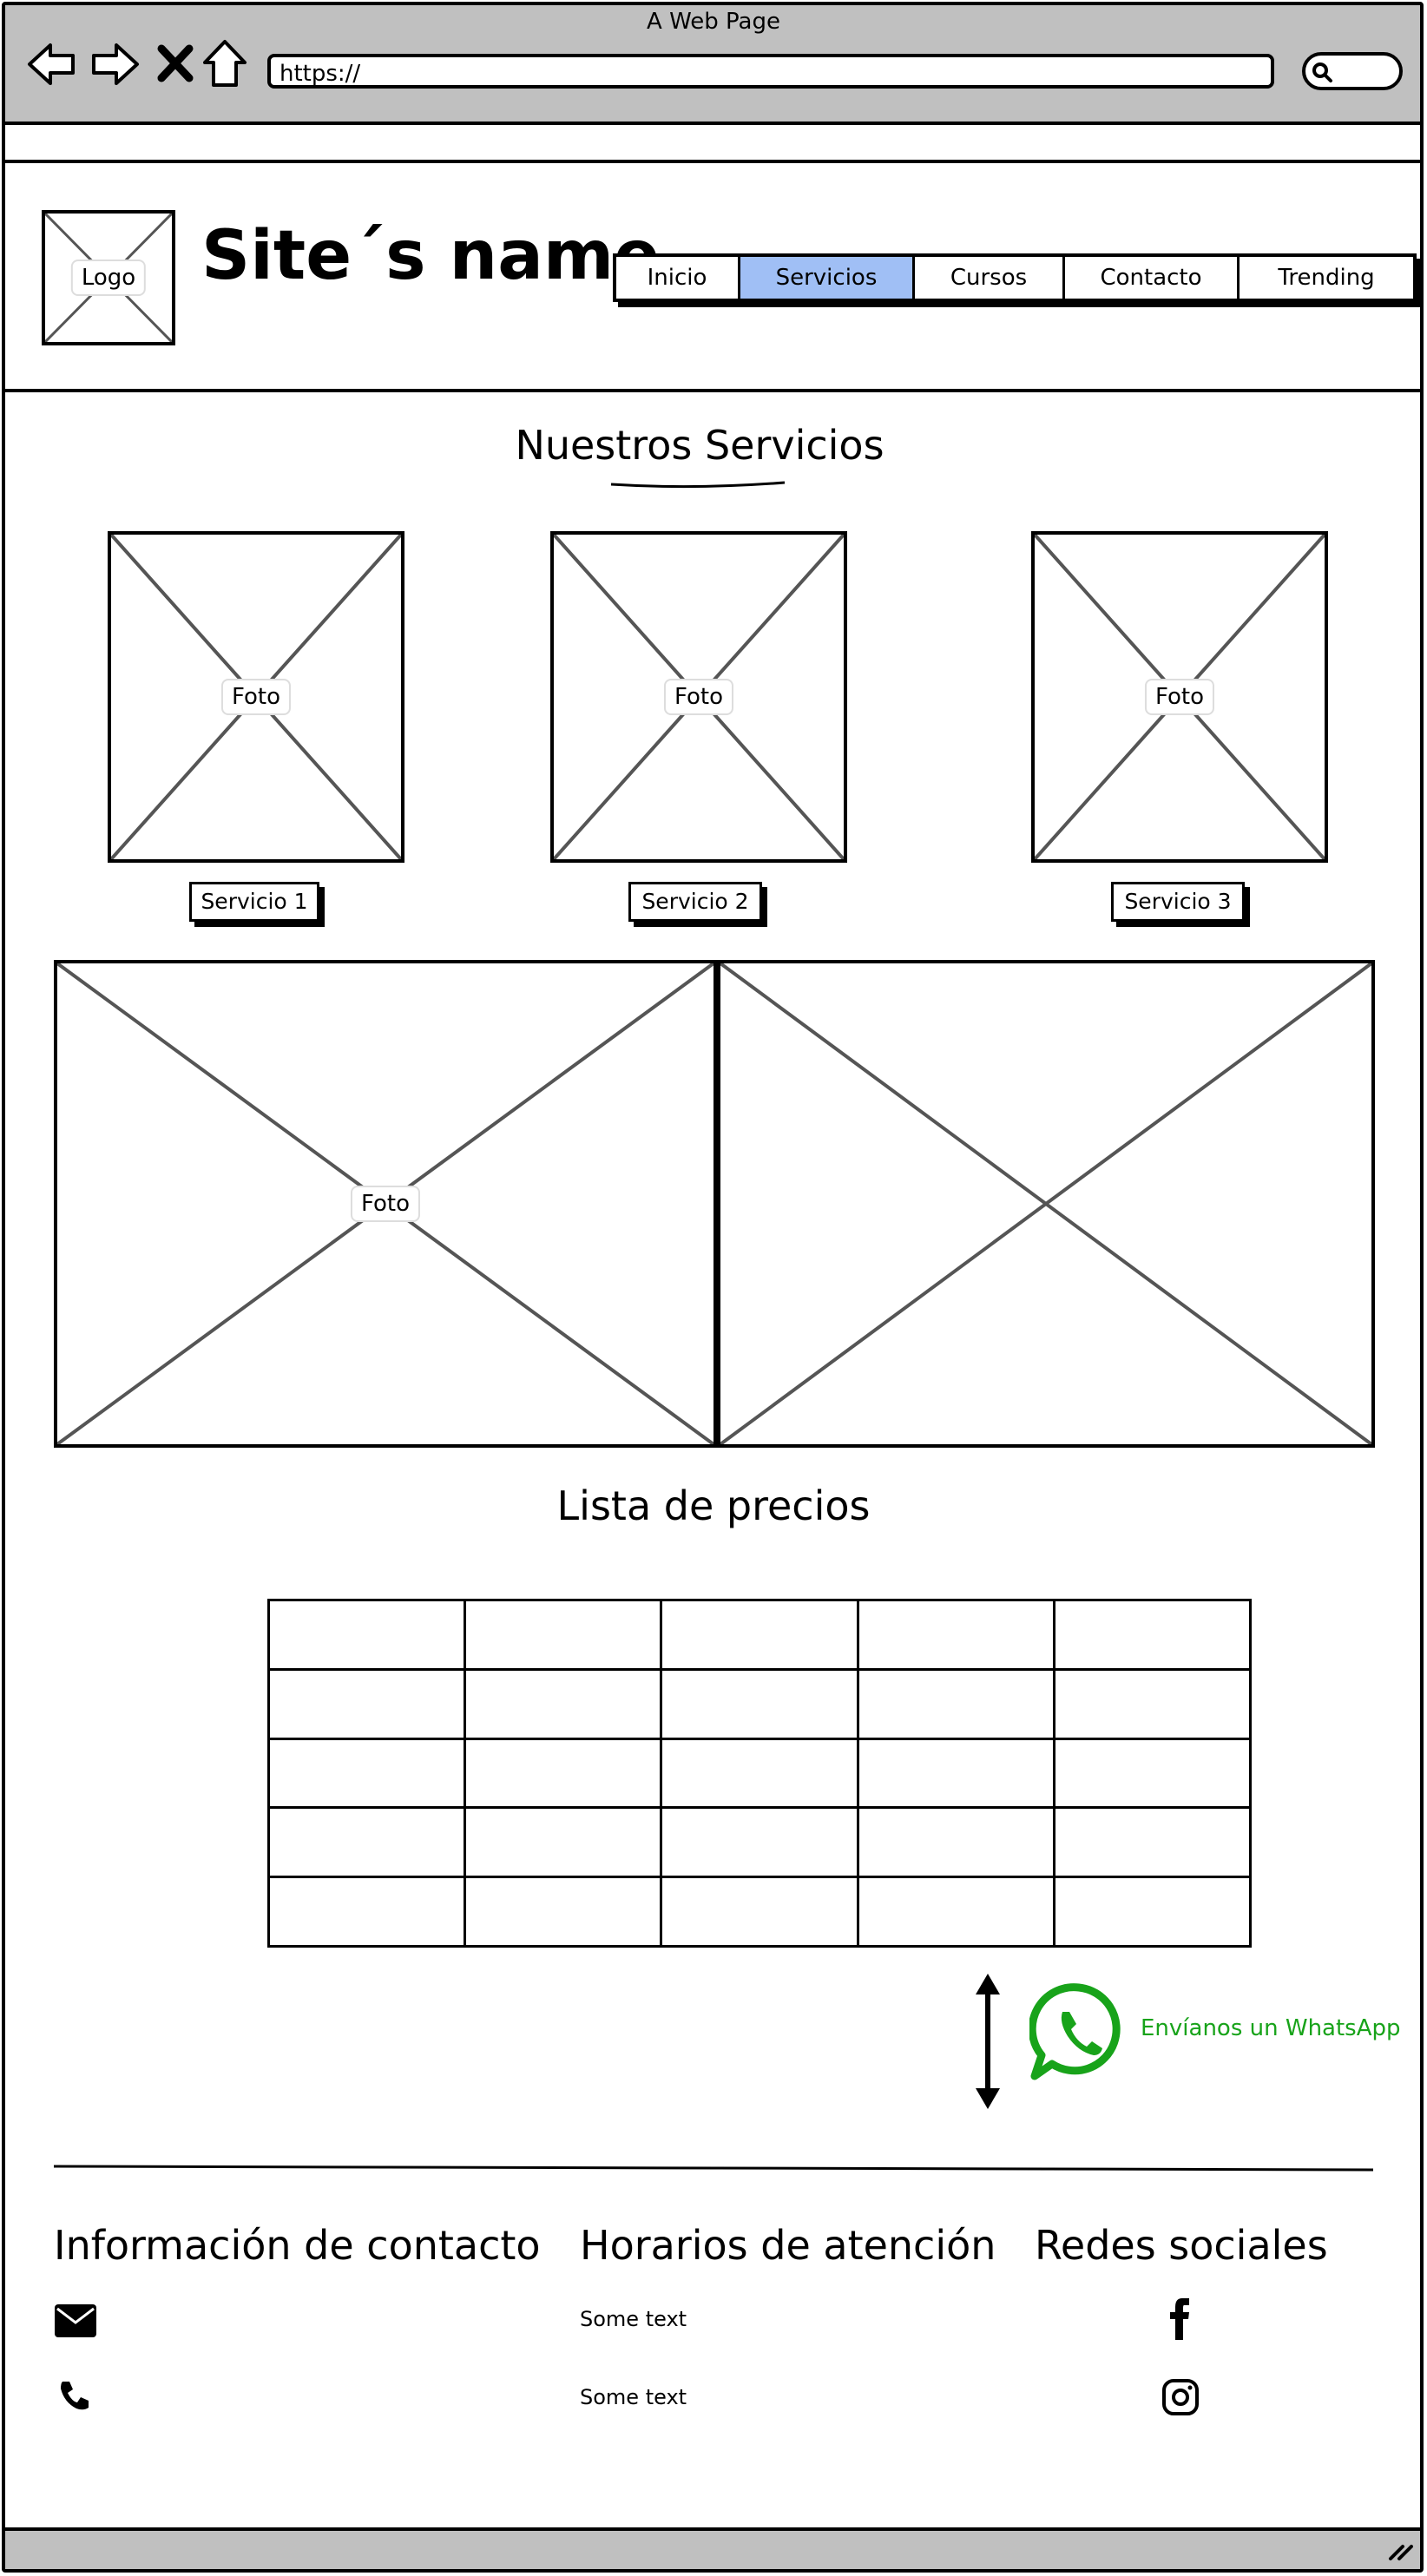  What do you see at coordinates (990, 278) in the screenshot?
I see `nav-item-cursos: Cursos` at bounding box center [990, 278].